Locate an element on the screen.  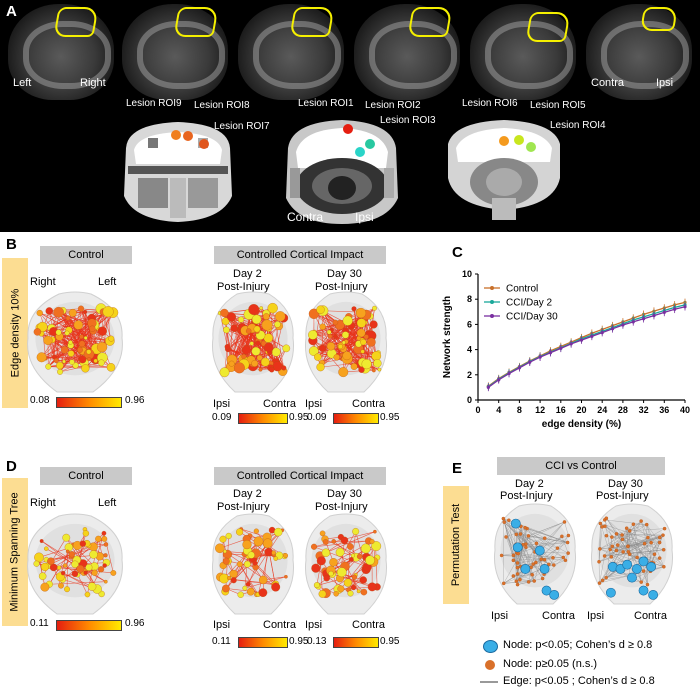
x-tick-label: 12 is located at coordinates (540, 410).